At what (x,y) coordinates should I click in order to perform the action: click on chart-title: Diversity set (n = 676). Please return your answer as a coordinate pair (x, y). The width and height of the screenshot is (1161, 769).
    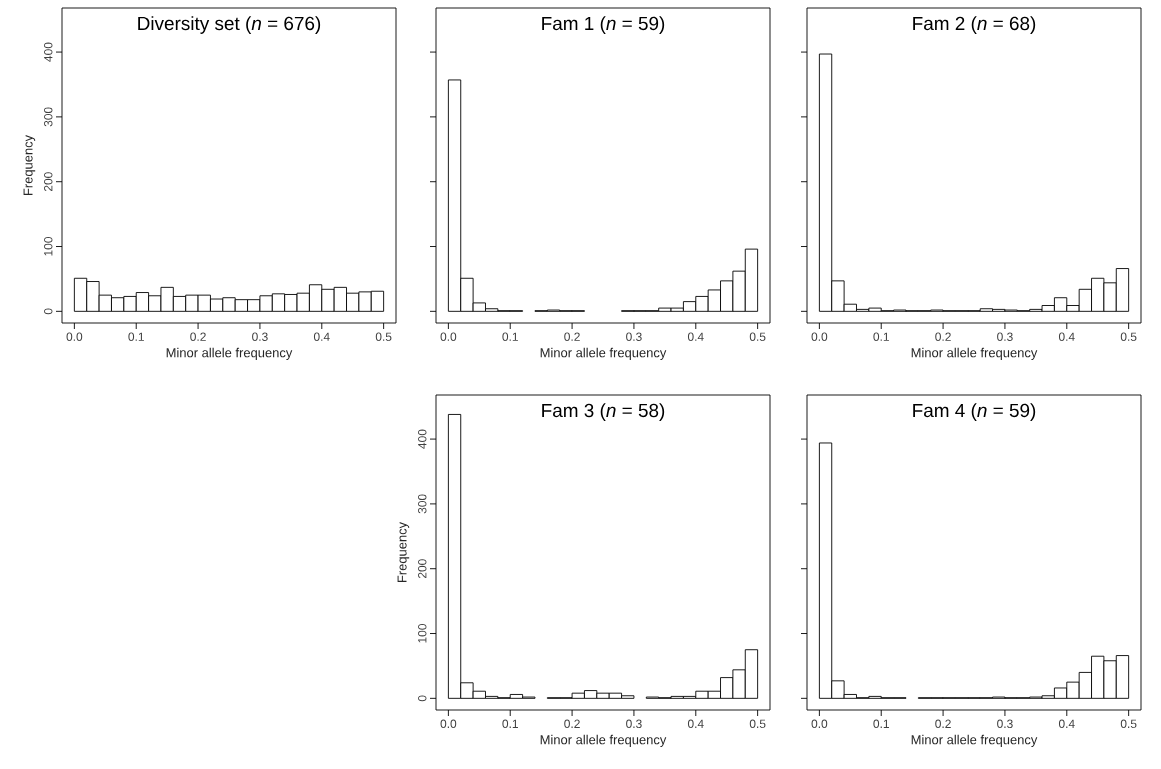
    Looking at the image, I should click on (229, 25).